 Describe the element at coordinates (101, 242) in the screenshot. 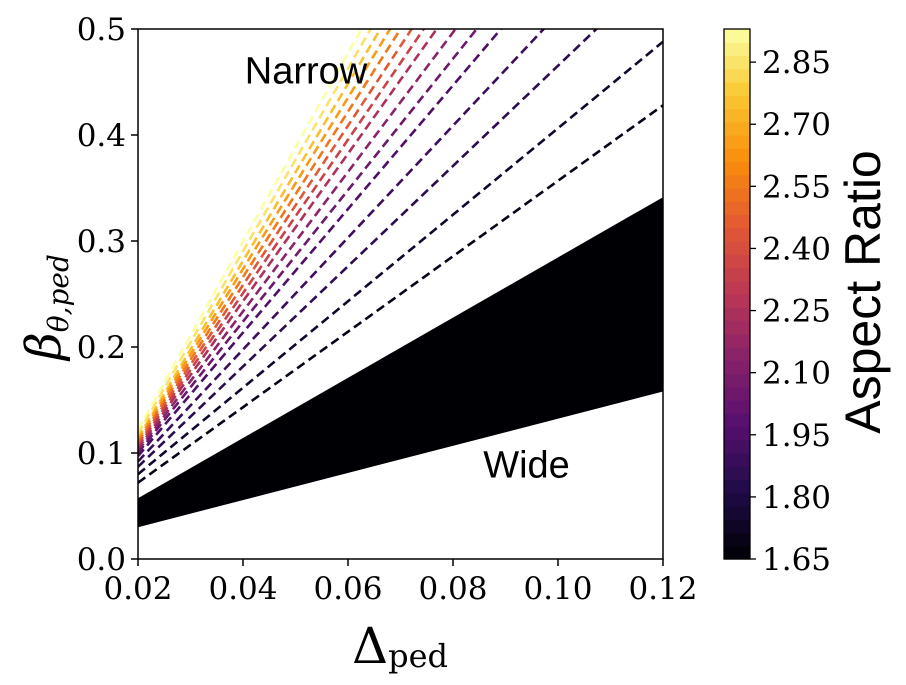

I see `y-tick-label: 0.3` at that location.